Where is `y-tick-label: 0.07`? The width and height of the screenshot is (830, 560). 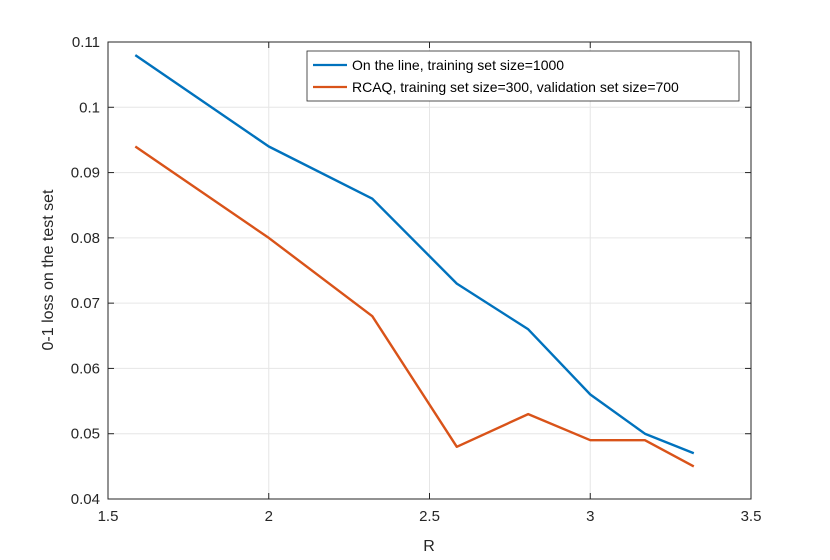 y-tick-label: 0.07 is located at coordinates (85, 303).